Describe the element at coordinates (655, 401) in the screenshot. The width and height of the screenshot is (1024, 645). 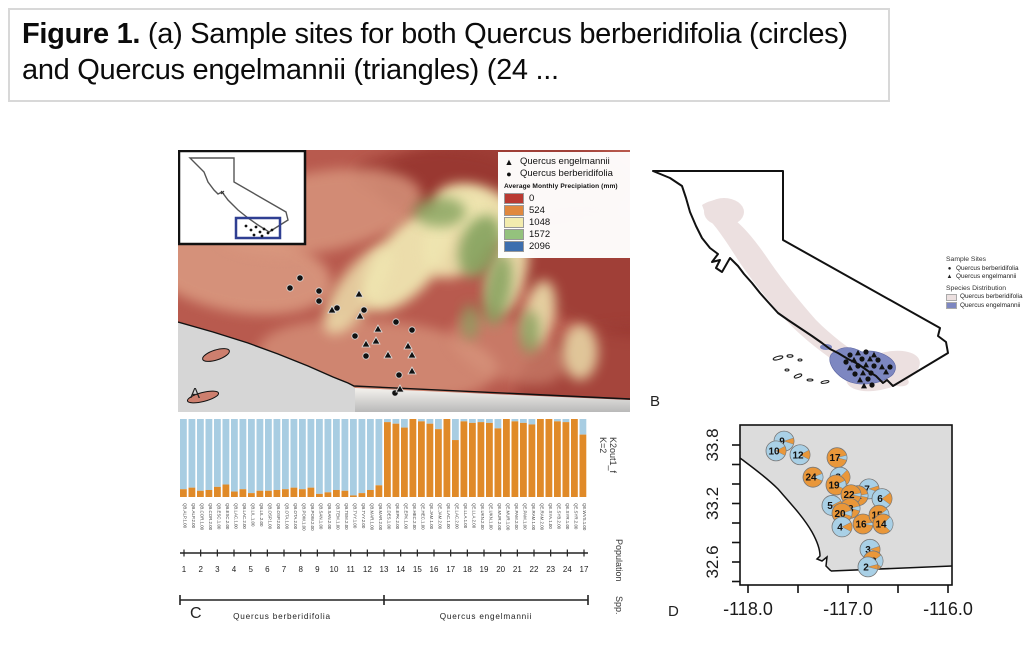
I see `panel-b-label: B` at that location.